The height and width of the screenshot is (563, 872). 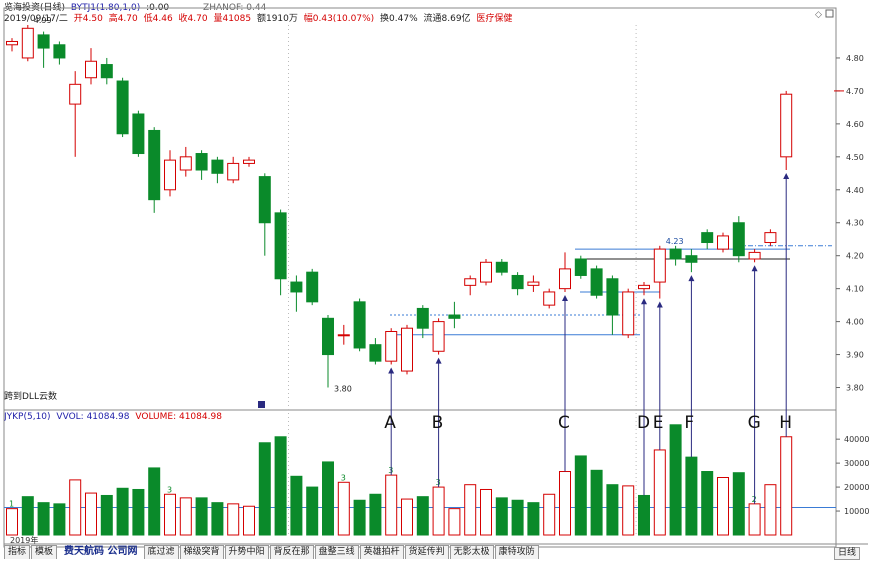 I want to click on vvol-value: VVOL: 41084.98, so click(x=93, y=417).